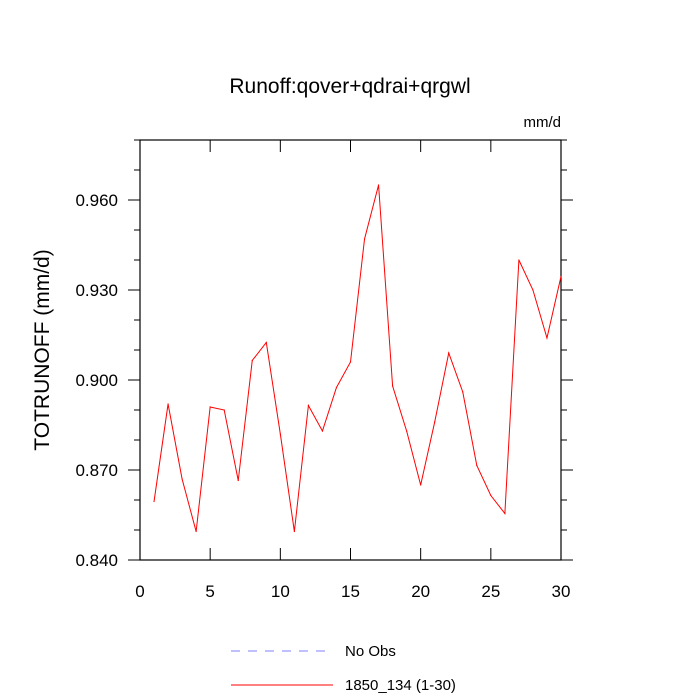 Image resolution: width=700 pixels, height=700 pixels. What do you see at coordinates (96, 200) in the screenshot?
I see `y-tick-label: 0.960` at bounding box center [96, 200].